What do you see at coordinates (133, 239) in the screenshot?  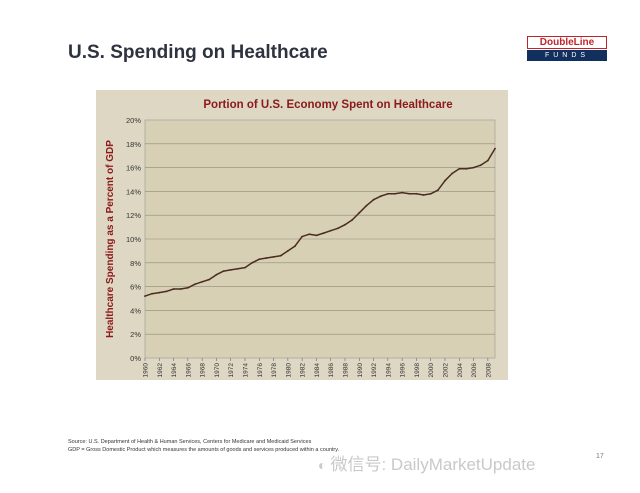 I see `y-tick-label: 10%` at bounding box center [133, 239].